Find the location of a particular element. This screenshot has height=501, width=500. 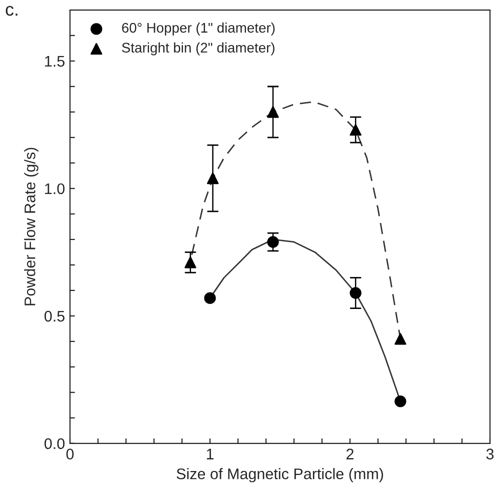

y-tick-label: 0.5 is located at coordinates (54, 316).